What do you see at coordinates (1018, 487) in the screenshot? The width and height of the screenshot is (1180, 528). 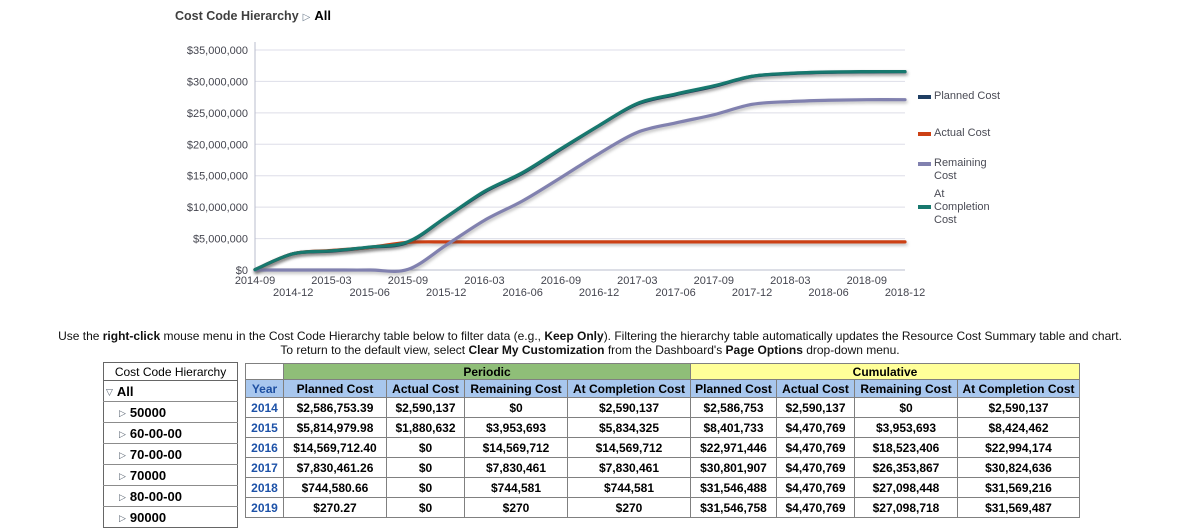 I see `value-cell: $31,569,216` at bounding box center [1018, 487].